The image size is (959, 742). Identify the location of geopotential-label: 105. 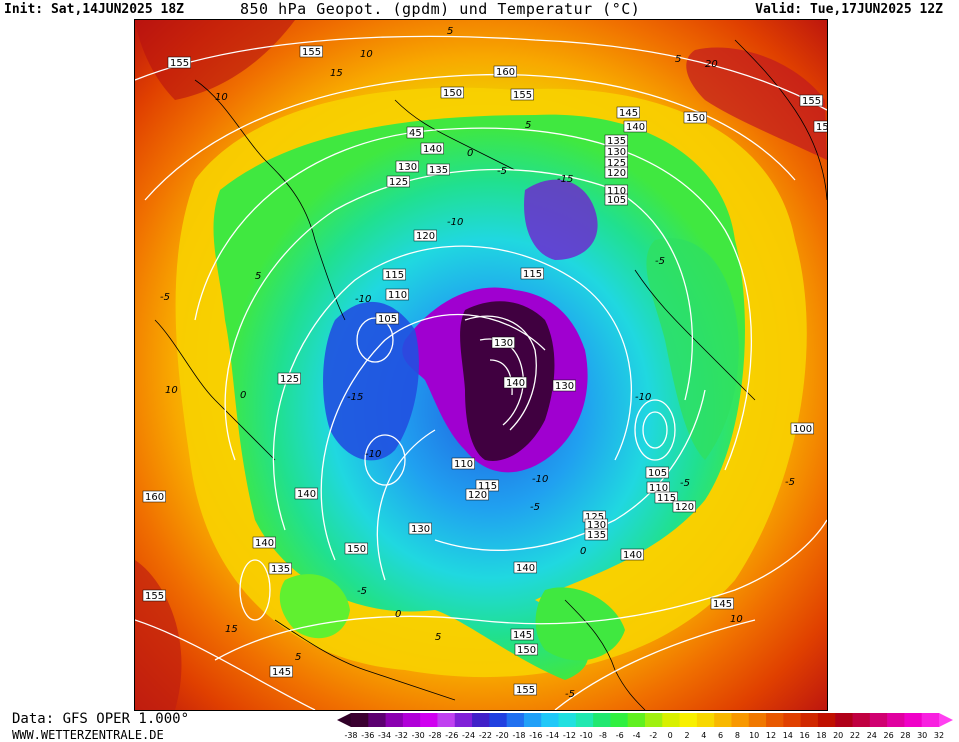
(616, 199).